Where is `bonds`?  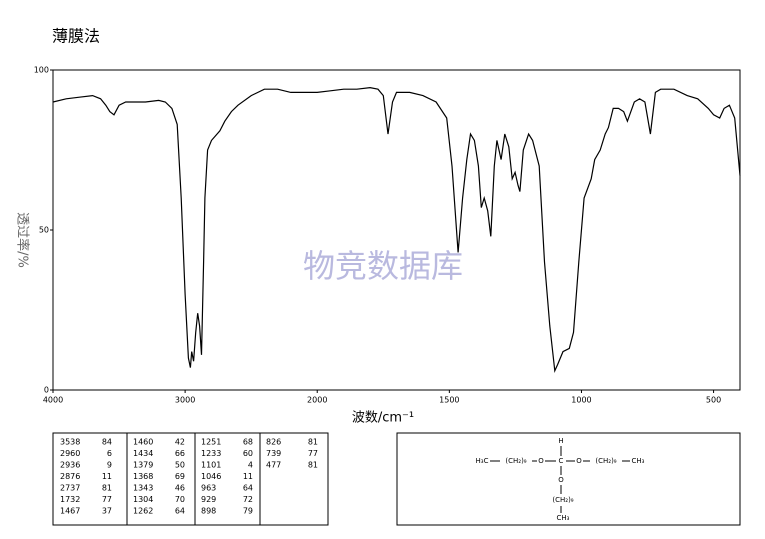 bonds is located at coordinates (560, 479).